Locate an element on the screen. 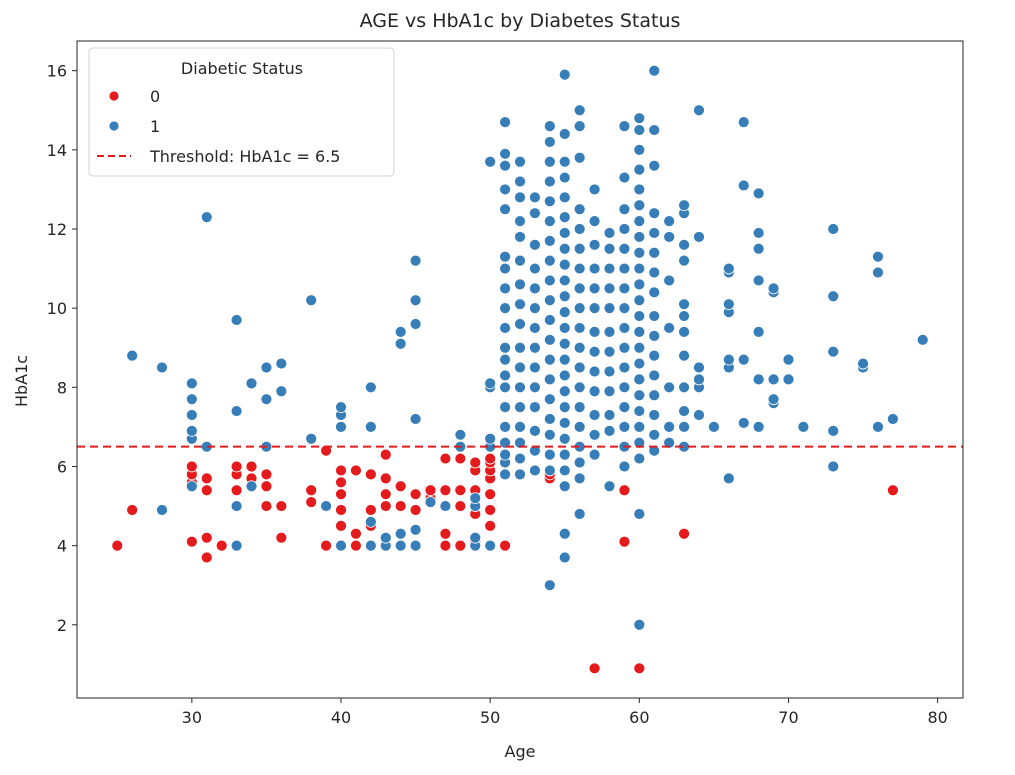  x-tick-label: 30 is located at coordinates (192, 717).